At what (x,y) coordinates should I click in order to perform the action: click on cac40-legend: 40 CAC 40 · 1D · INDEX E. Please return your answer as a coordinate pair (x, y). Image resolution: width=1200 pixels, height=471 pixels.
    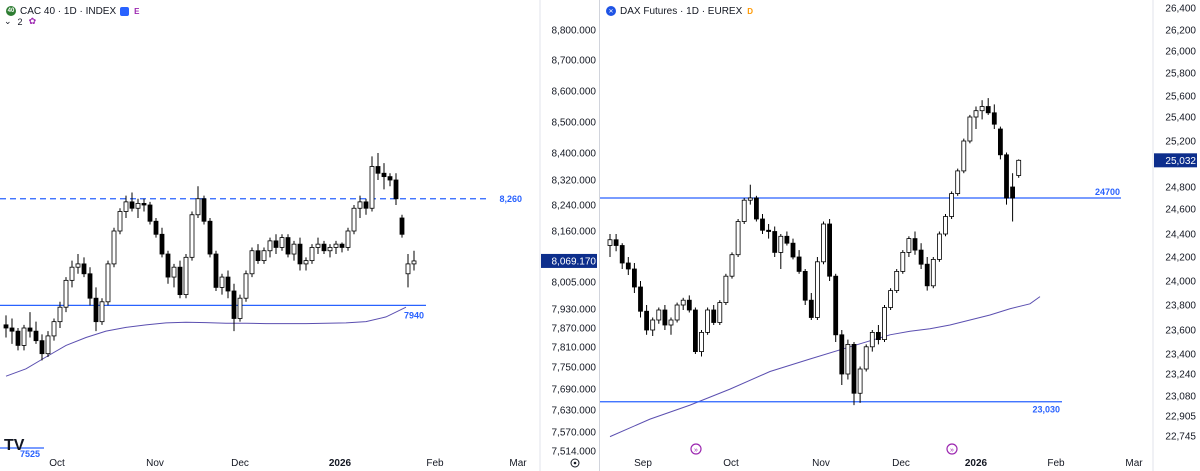
    Looking at the image, I should click on (73, 11).